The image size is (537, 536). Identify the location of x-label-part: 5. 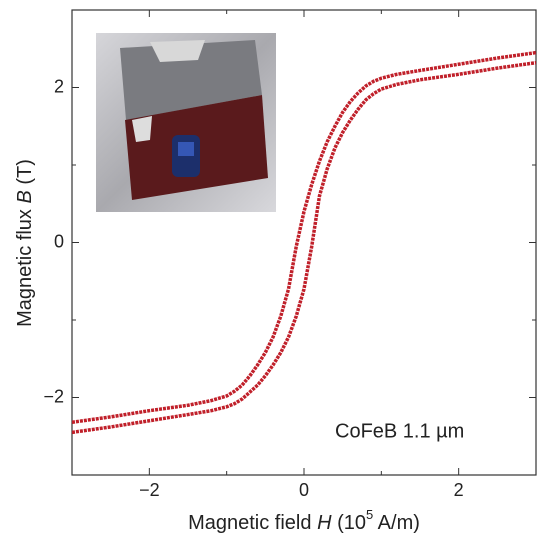
(369, 514).